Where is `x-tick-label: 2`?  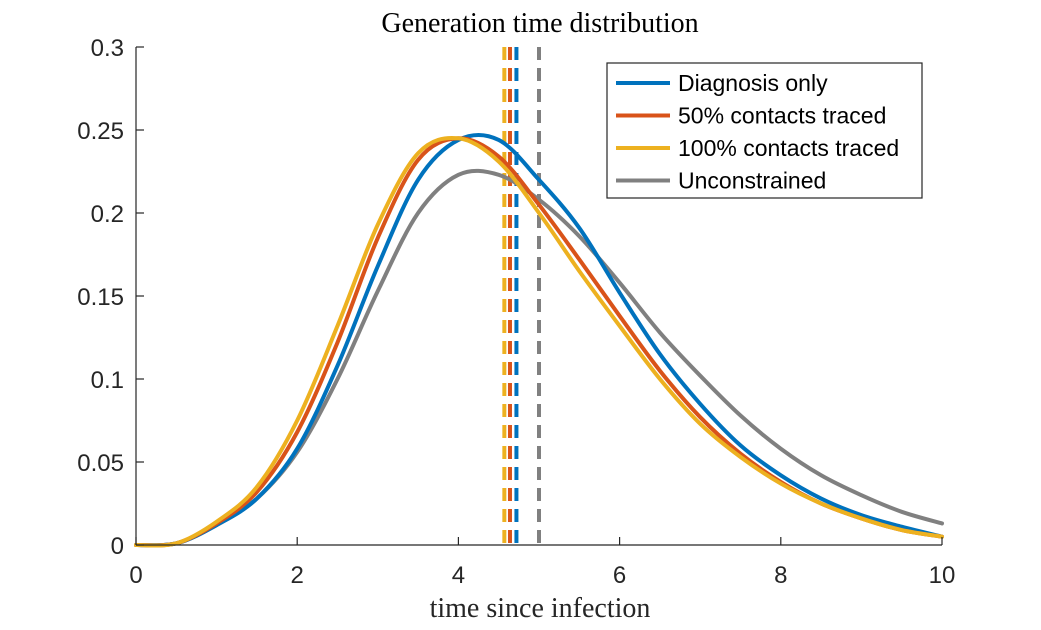
x-tick-label: 2 is located at coordinates (297, 575).